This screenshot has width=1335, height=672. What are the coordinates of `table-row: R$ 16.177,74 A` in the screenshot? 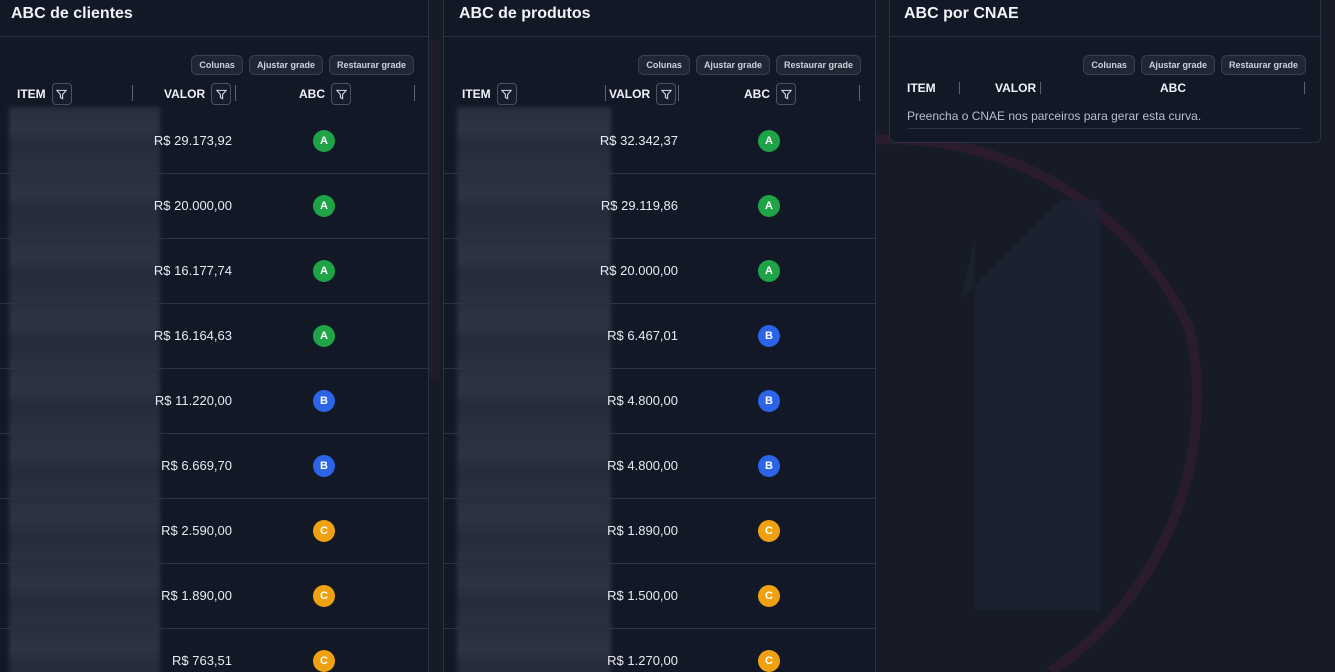 It's located at (214, 270).